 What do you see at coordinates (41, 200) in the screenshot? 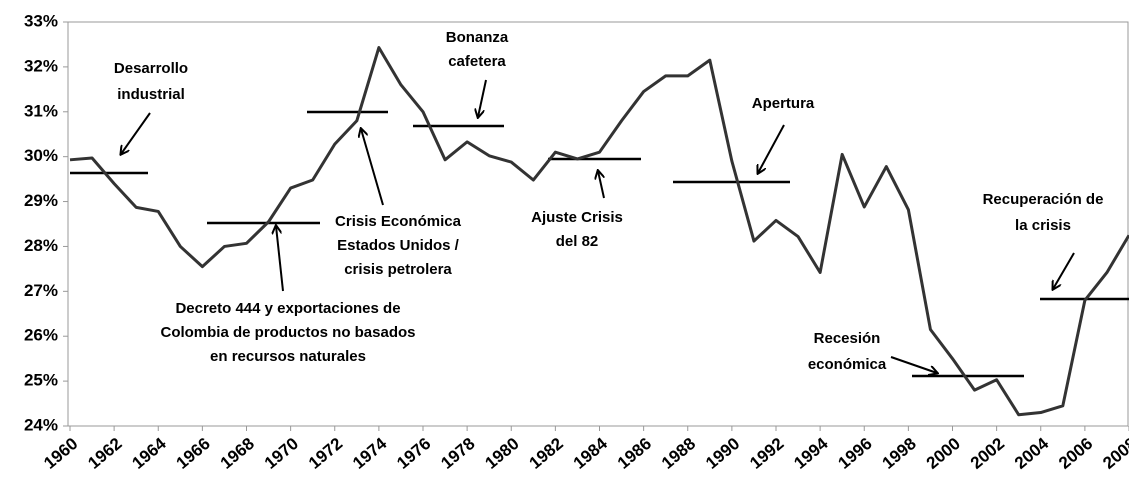
I see `y-tick-label: 29%` at bounding box center [41, 200].